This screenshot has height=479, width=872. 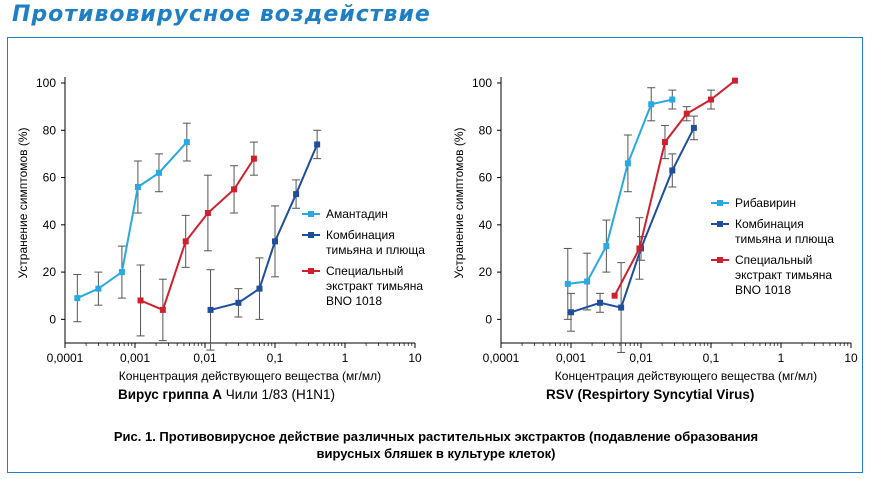 What do you see at coordinates (711, 358) in the screenshot?
I see `rsv-x-tick-label: 0,1` at bounding box center [711, 358].